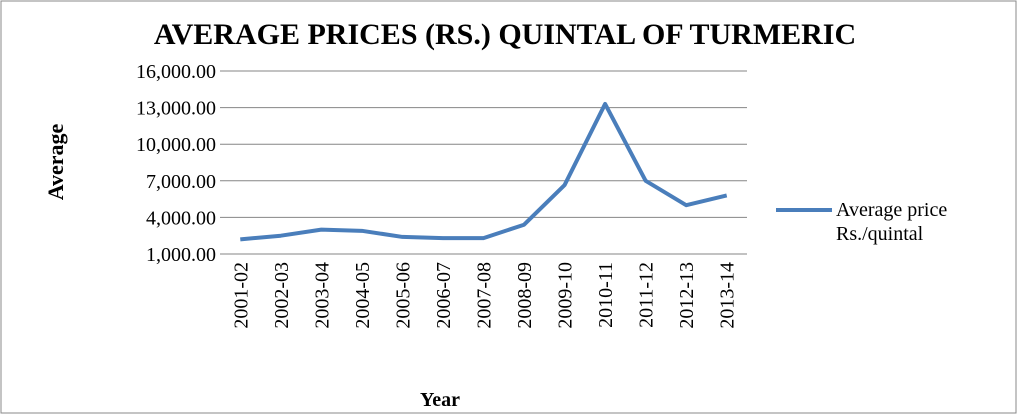  I want to click on legend-swatch, so click(804, 210).